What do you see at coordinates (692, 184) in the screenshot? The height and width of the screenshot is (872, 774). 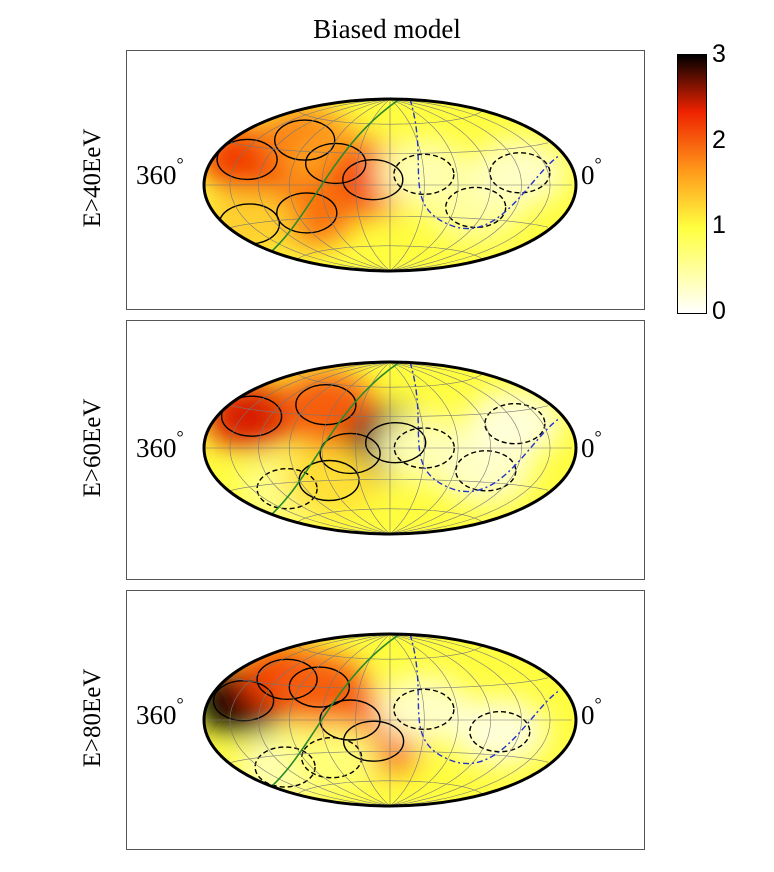 I see `colorbar` at bounding box center [692, 184].